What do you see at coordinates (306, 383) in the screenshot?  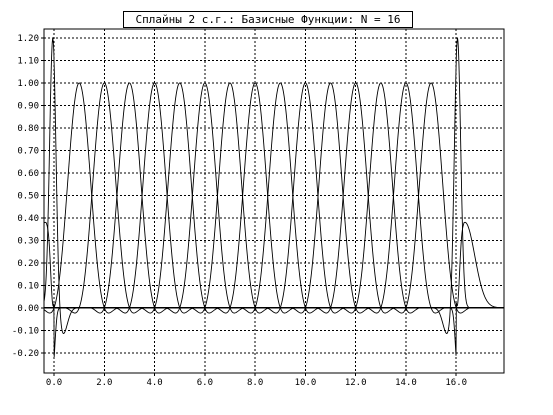 I see `x-tick-label: 10.0` at bounding box center [306, 383].